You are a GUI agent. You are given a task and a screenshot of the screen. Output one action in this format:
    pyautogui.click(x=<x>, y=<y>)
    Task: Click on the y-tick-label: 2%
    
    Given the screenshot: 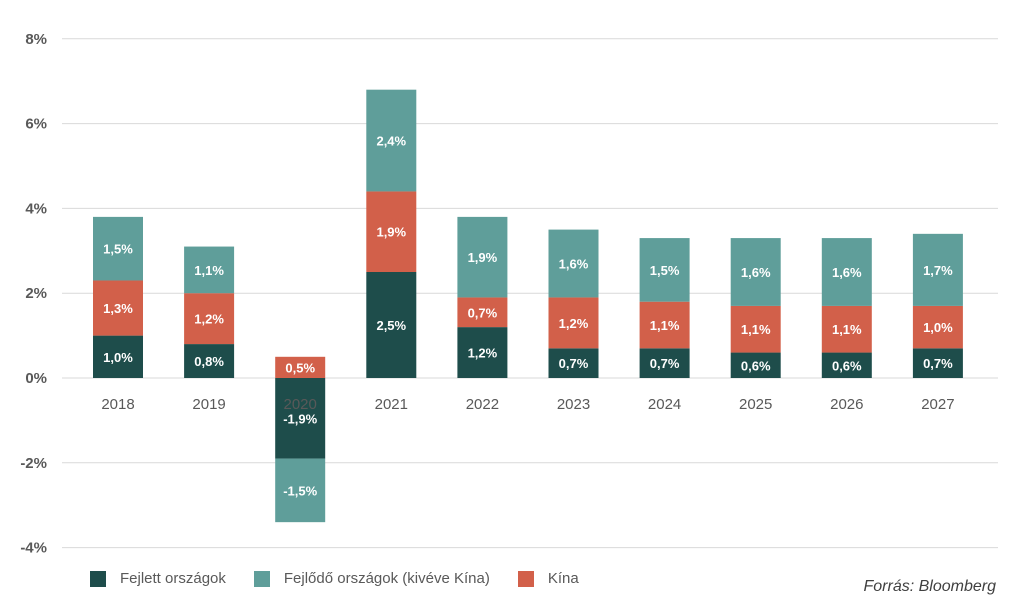 What is the action you would take?
    pyautogui.click(x=36, y=293)
    